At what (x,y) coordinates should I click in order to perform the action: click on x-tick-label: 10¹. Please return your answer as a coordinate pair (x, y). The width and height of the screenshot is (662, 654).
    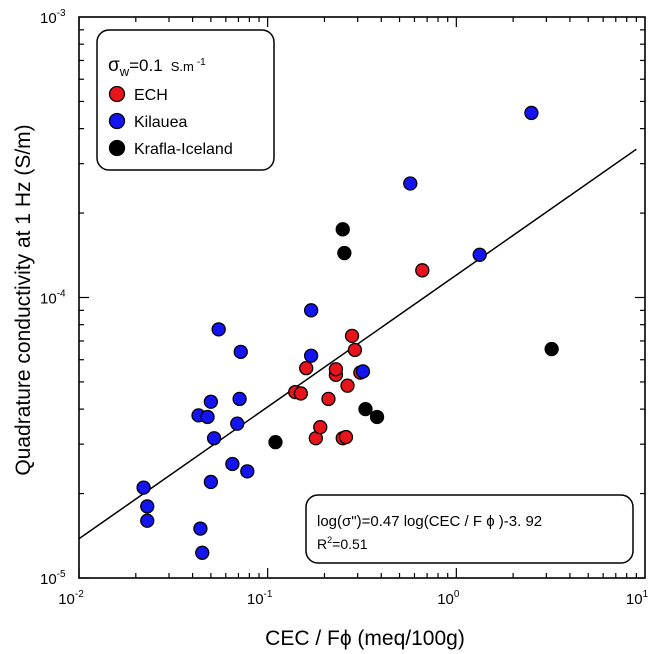
    Looking at the image, I should click on (637, 598).